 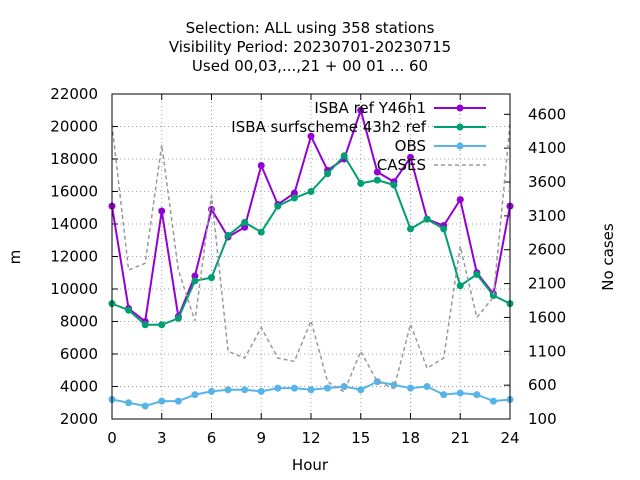 What do you see at coordinates (310, 28) in the screenshot?
I see `title-line-1: Selection: ALL using 358 stations` at bounding box center [310, 28].